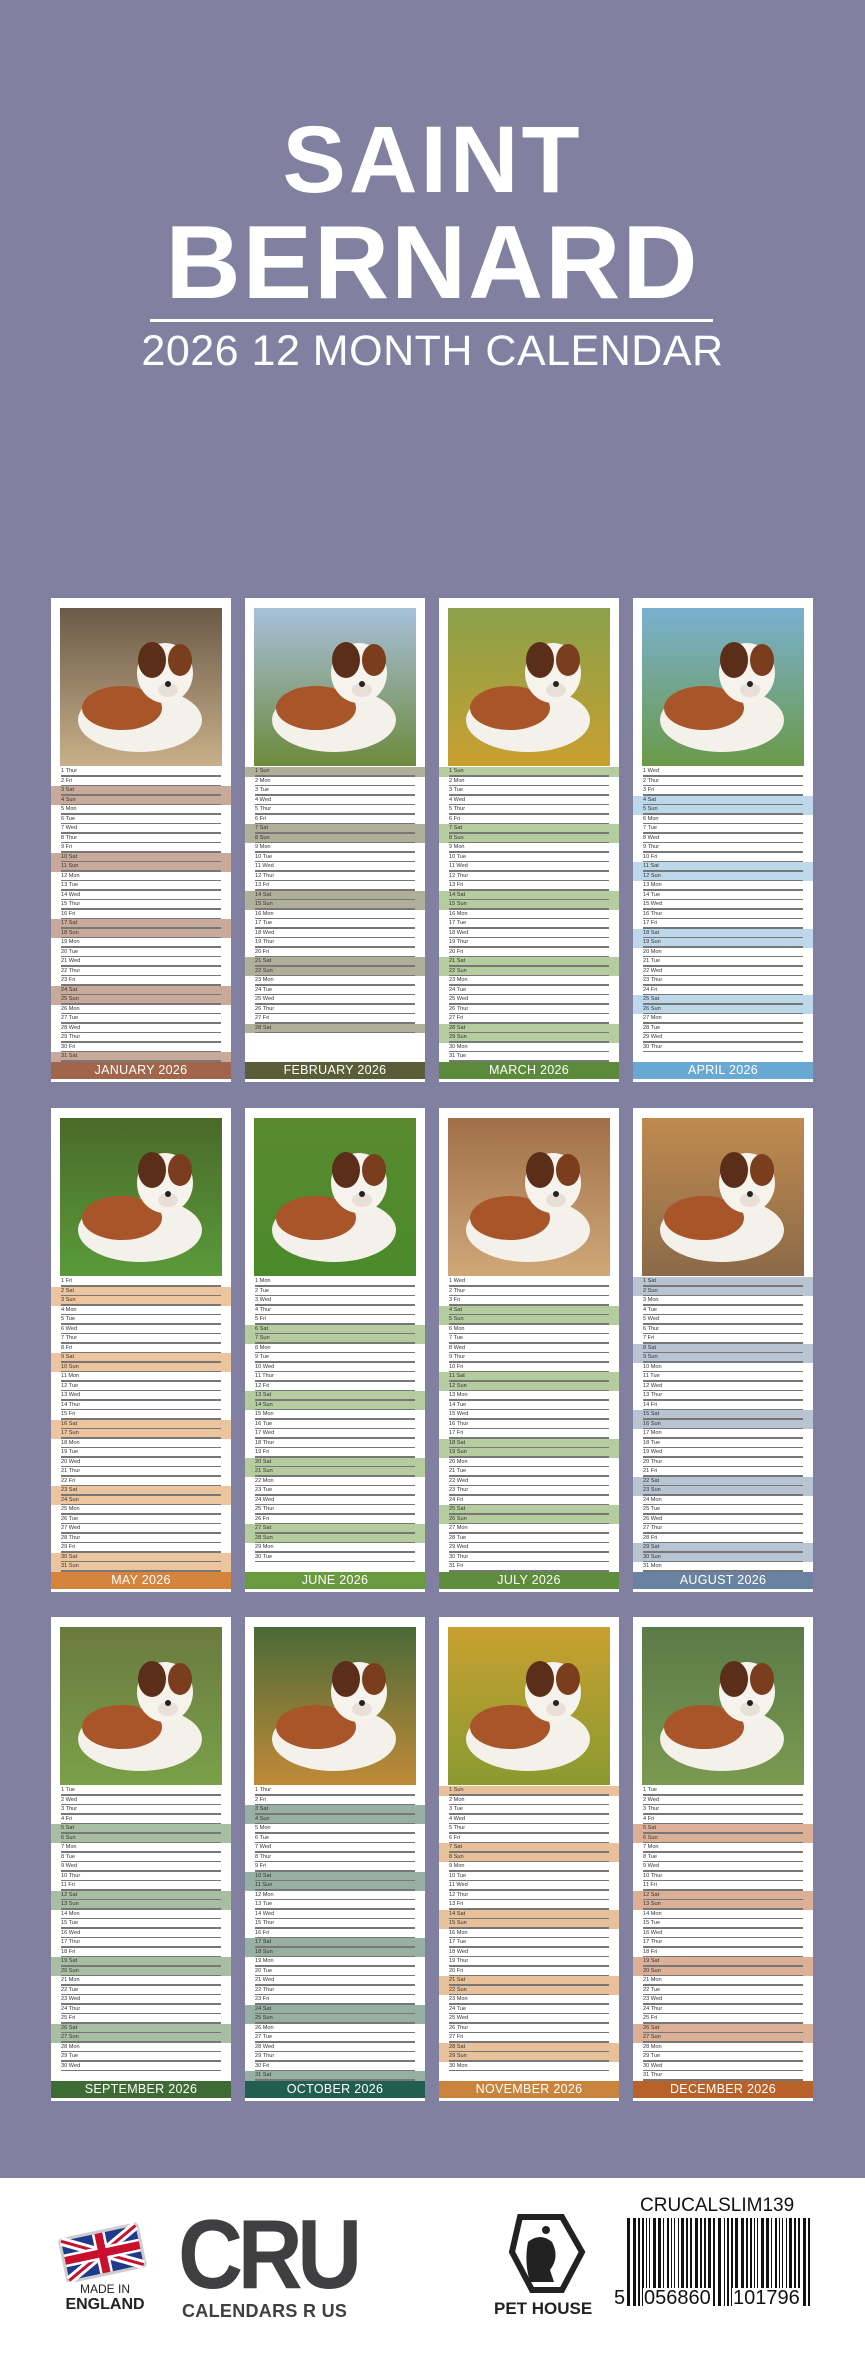 This screenshot has width=865, height=2362. What do you see at coordinates (723, 1282) in the screenshot?
I see `day-row: 1 Sat` at bounding box center [723, 1282].